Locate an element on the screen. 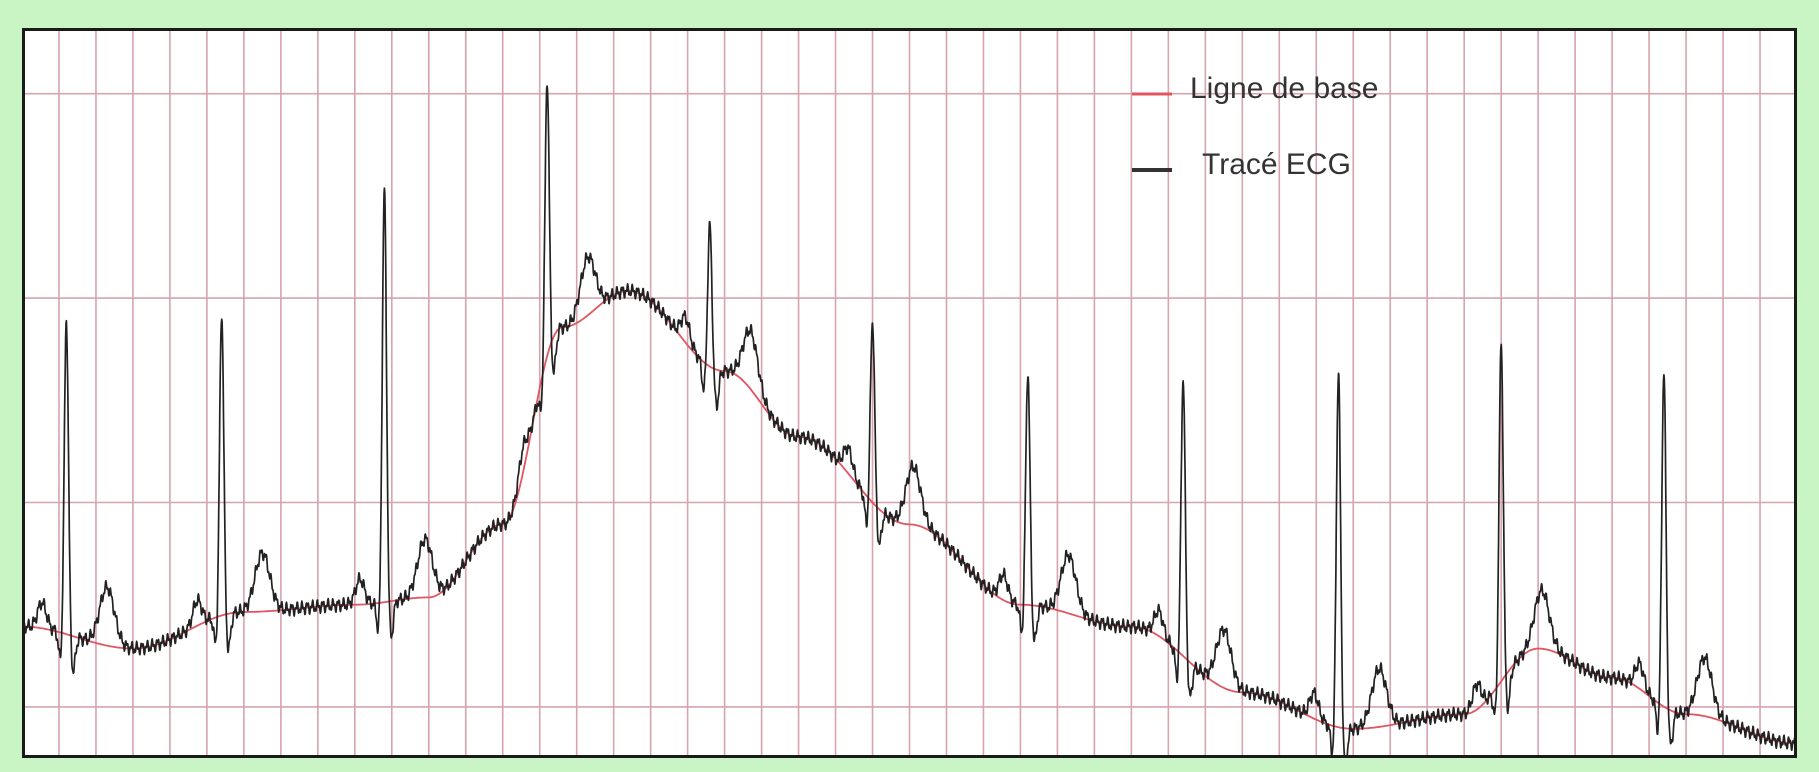 The height and width of the screenshot is (772, 1819). legend: Ligne de base Tracé ECG is located at coordinates (1255, 126).